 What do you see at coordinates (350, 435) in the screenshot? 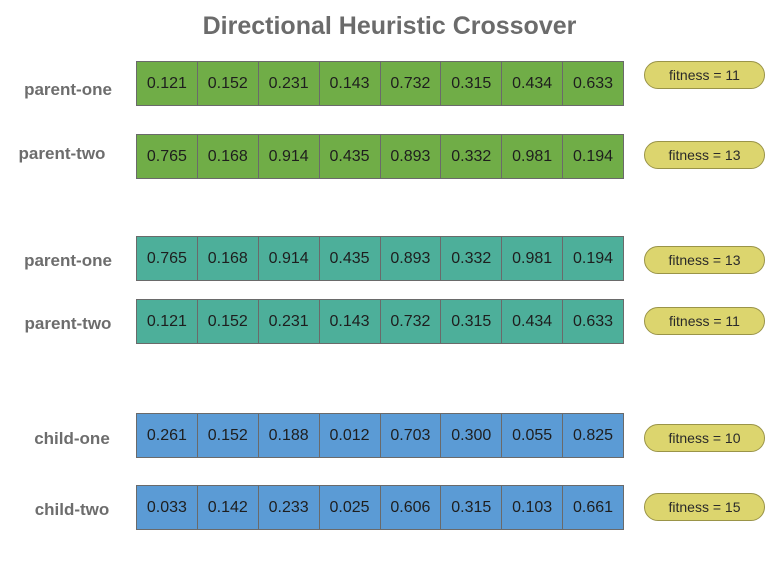
I see `gene-cell: 0.012` at bounding box center [350, 435].